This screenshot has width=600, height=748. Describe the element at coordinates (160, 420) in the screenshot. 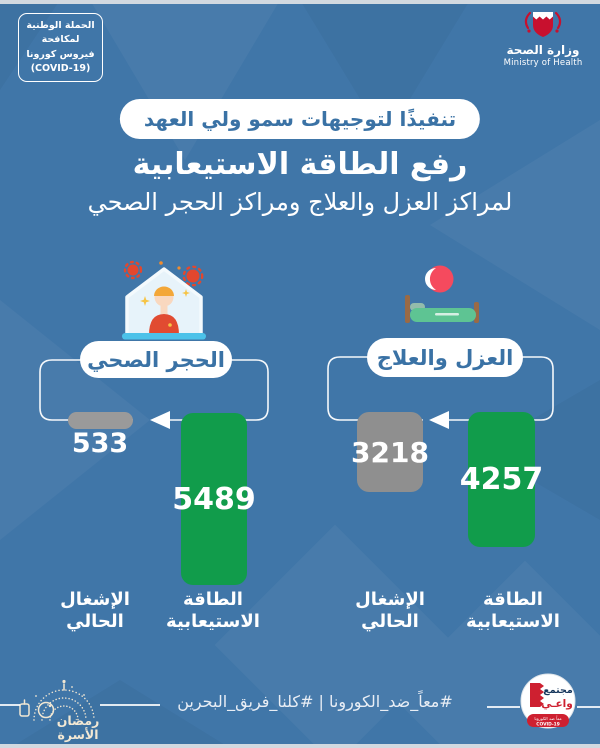

I see `quarantine-arrow-icon` at that location.